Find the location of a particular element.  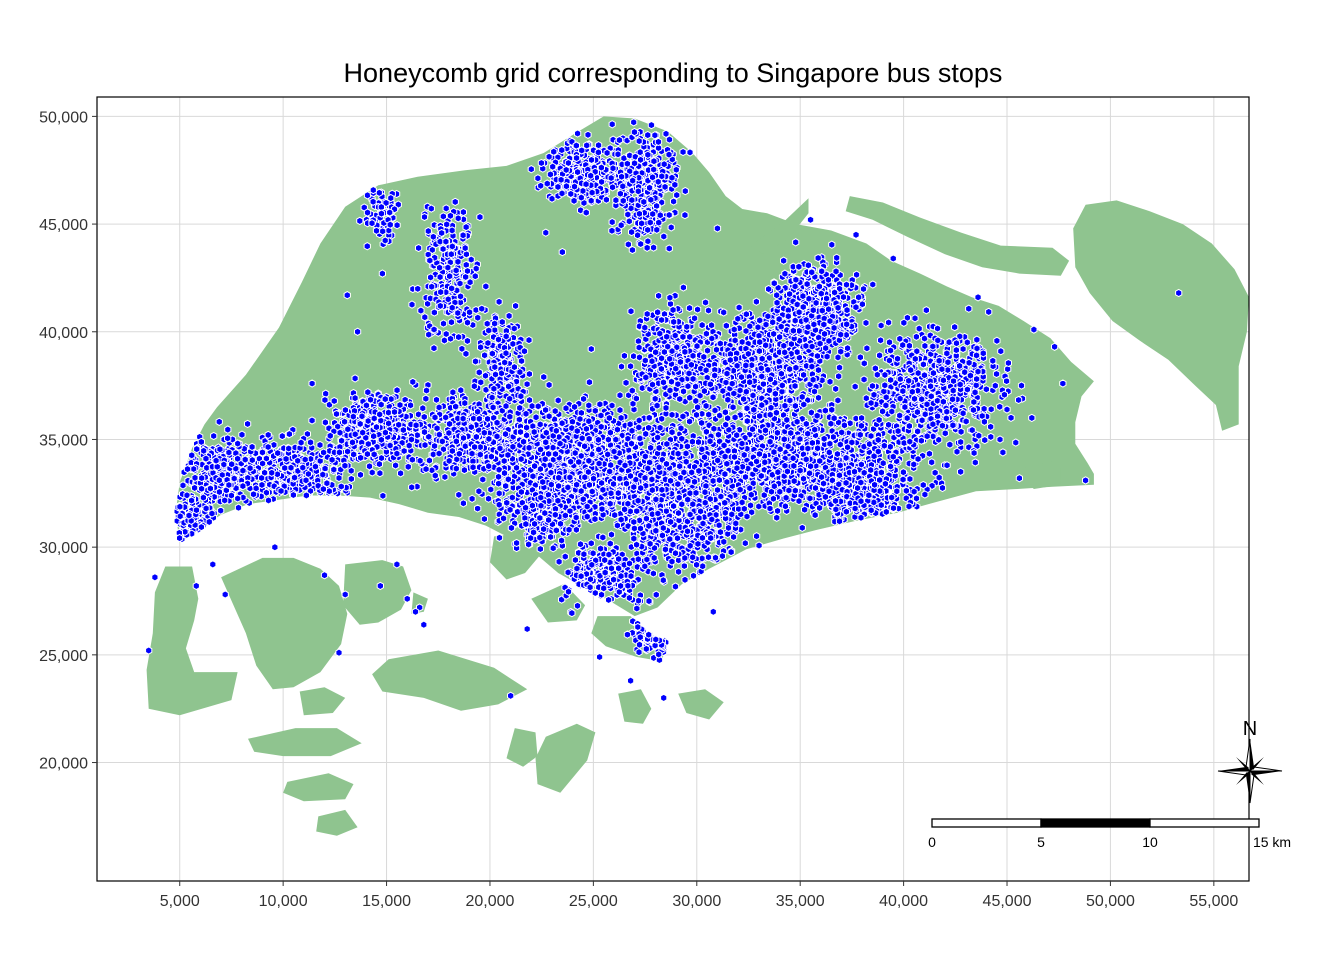

hexagon-cell-2063 is located at coordinates (702, 423).